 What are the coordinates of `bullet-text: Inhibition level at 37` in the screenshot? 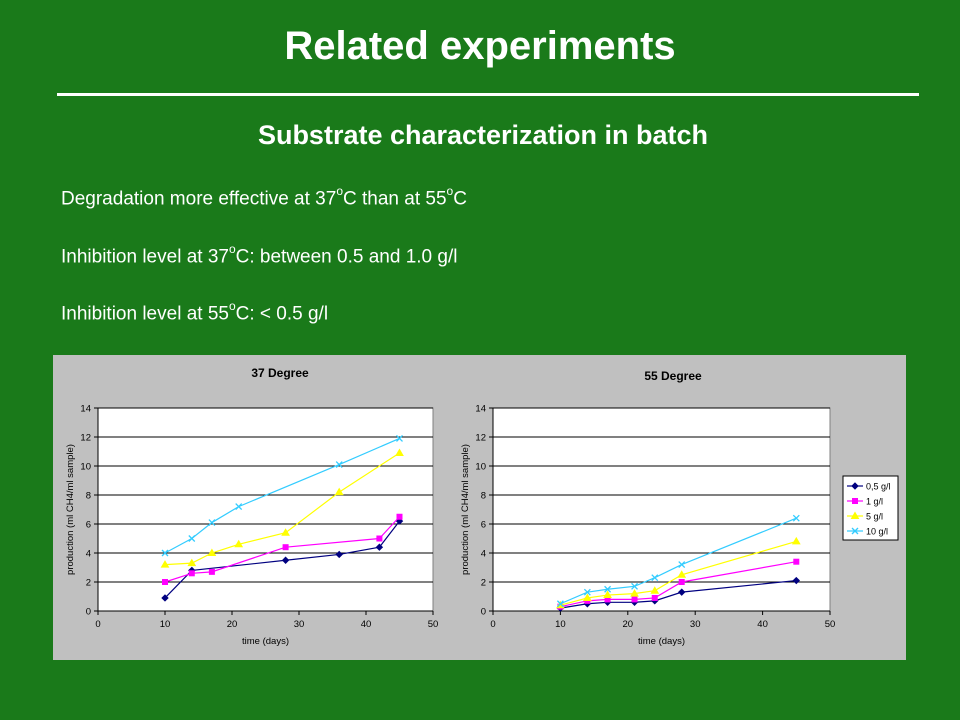 It's located at (145, 257).